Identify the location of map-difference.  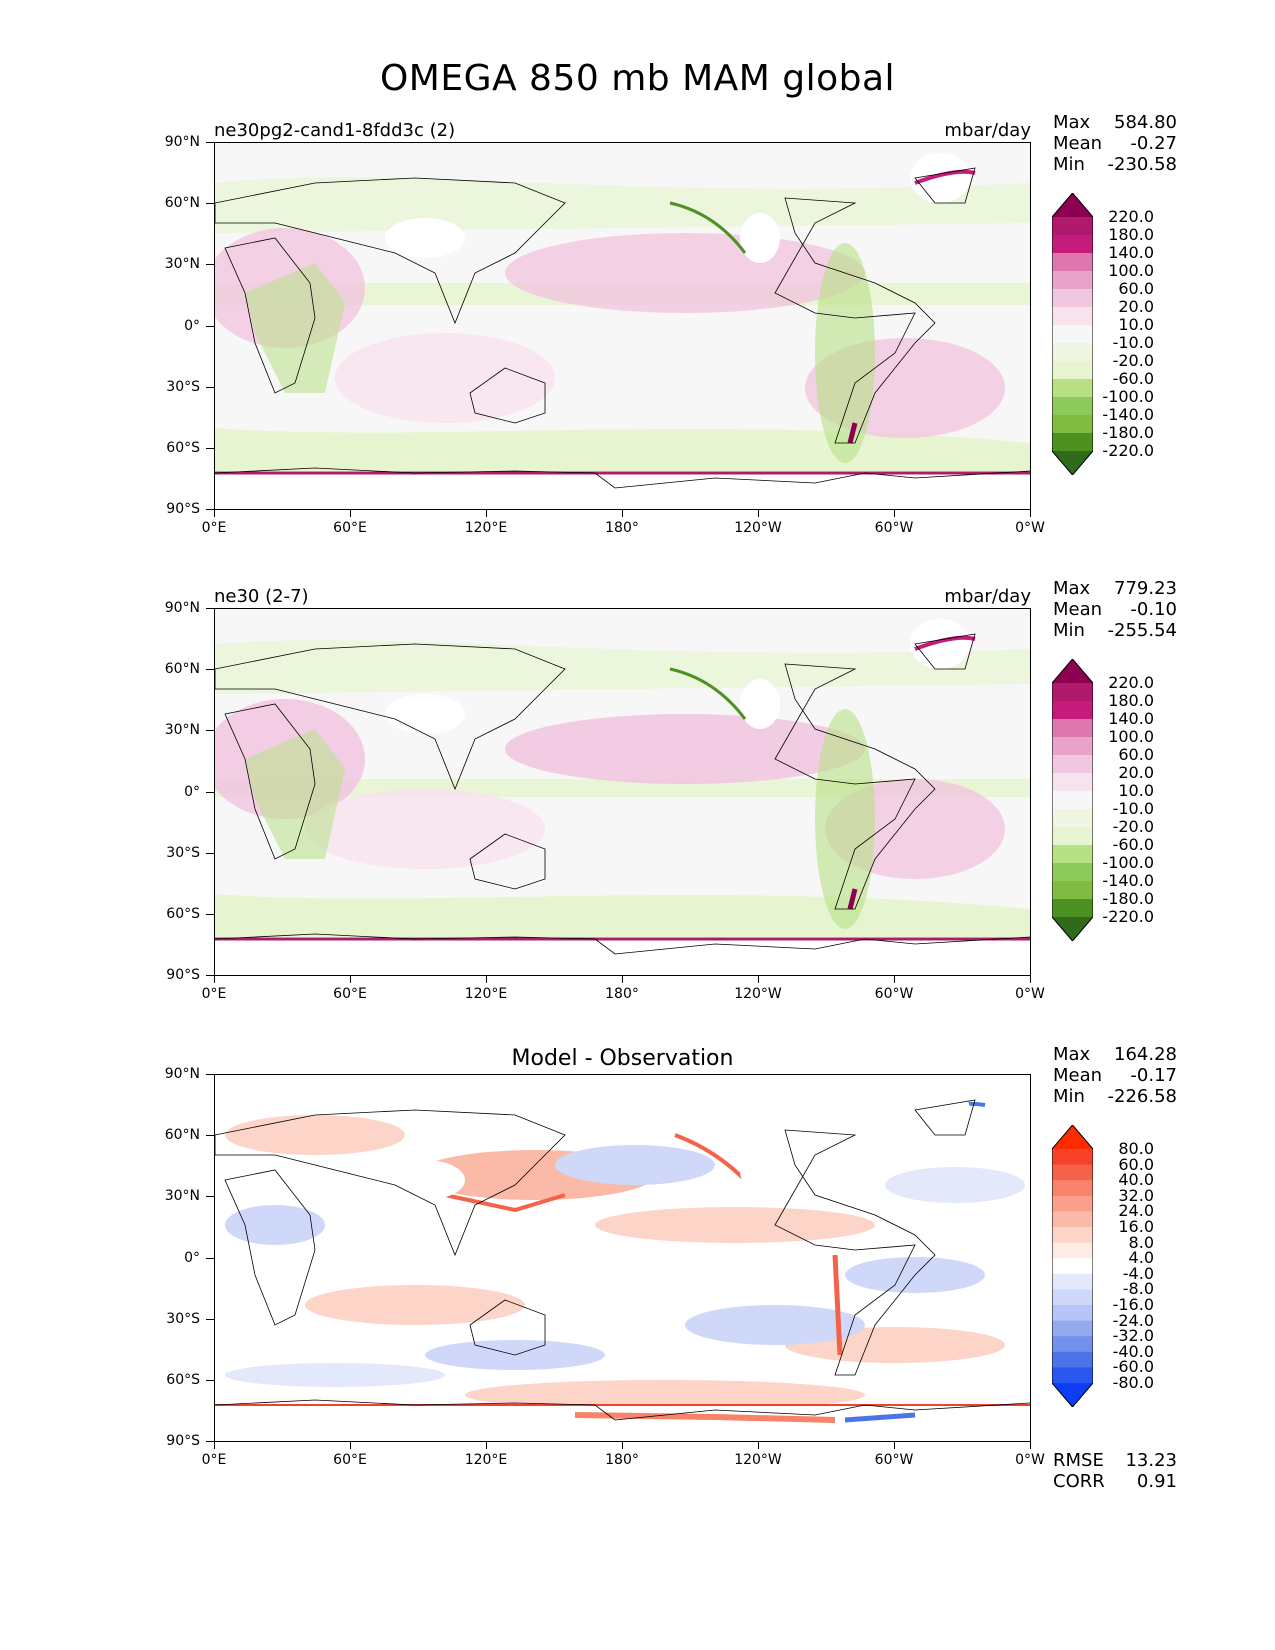
(622, 1258).